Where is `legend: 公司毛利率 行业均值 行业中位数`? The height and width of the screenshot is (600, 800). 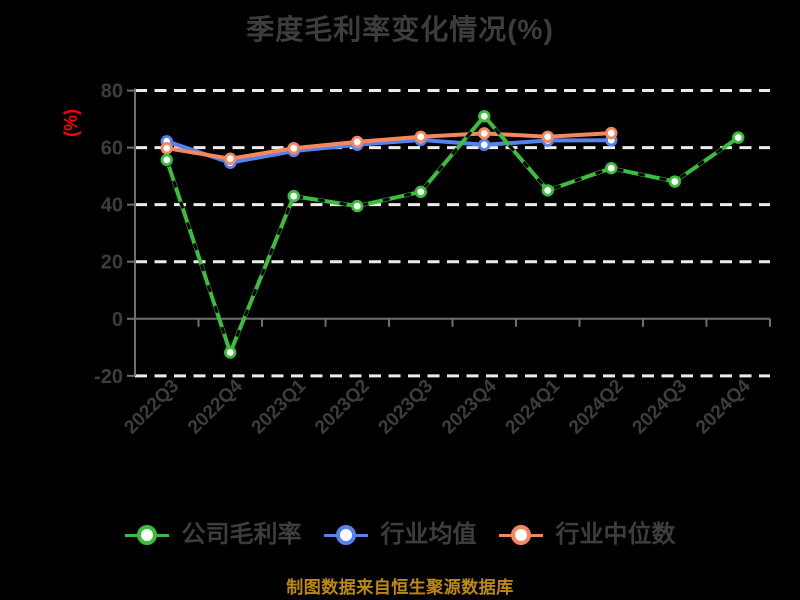
legend: 公司毛利率 行业均值 行业中位数 is located at coordinates (400, 535).